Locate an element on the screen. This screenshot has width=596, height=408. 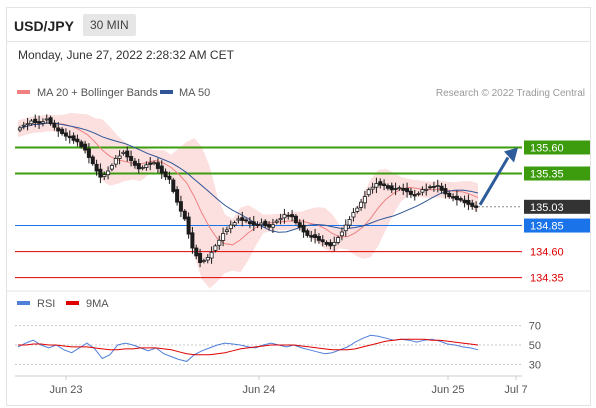
legend-rsi-swatch is located at coordinates (23, 303).